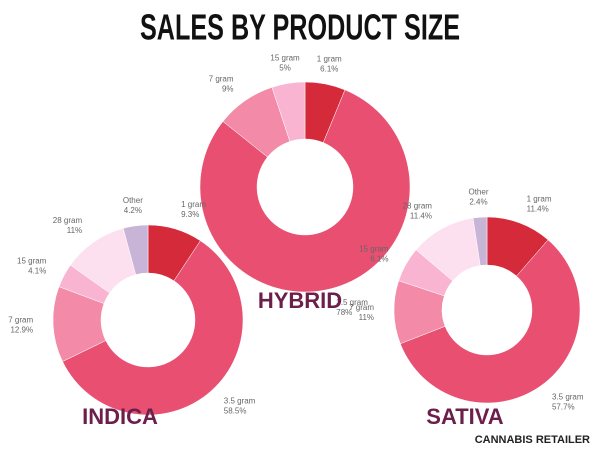  Describe the element at coordinates (478, 201) in the screenshot. I see `value-label: 2.4%` at that location.